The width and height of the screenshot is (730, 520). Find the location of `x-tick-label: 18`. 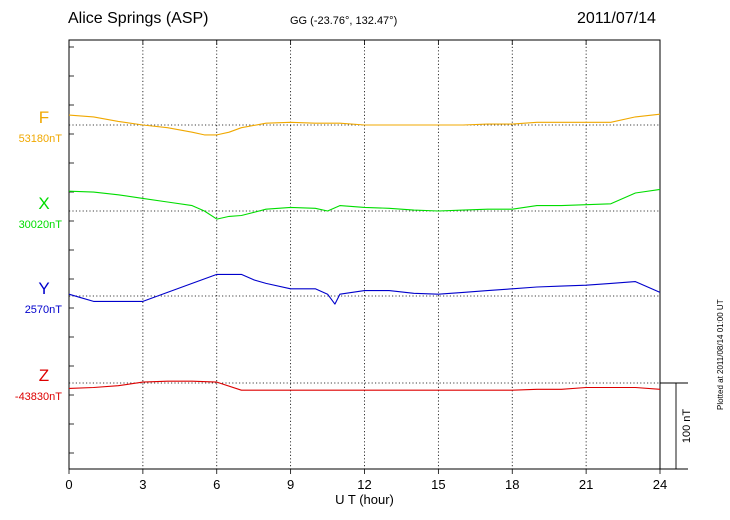

x-tick-label: 18 is located at coordinates (512, 484).